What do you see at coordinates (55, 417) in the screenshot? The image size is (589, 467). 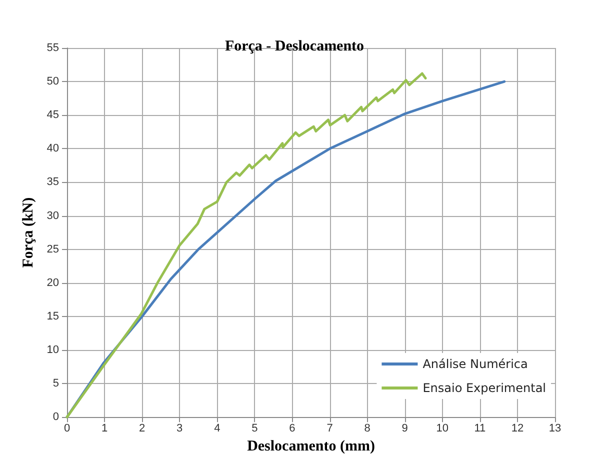 I see `y-tick-label: 0` at bounding box center [55, 417].